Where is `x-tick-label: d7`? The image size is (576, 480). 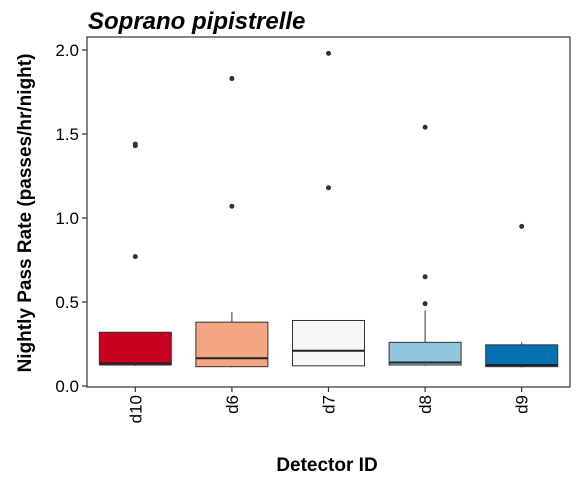
x-tick-label: d7 is located at coordinates (329, 404).